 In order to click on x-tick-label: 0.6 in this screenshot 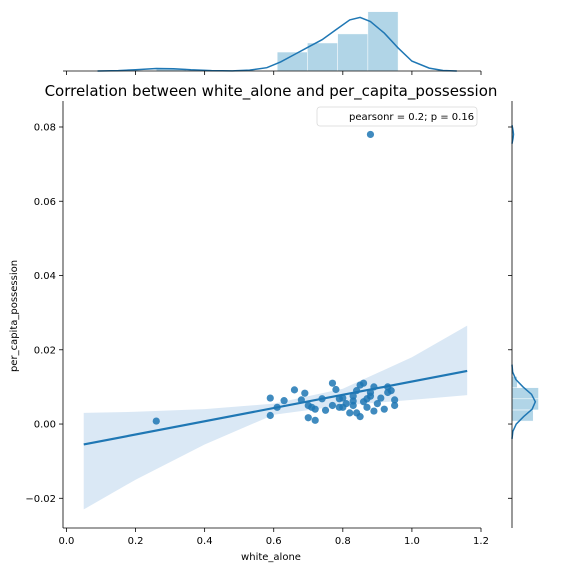, I will do `click(274, 541)`.